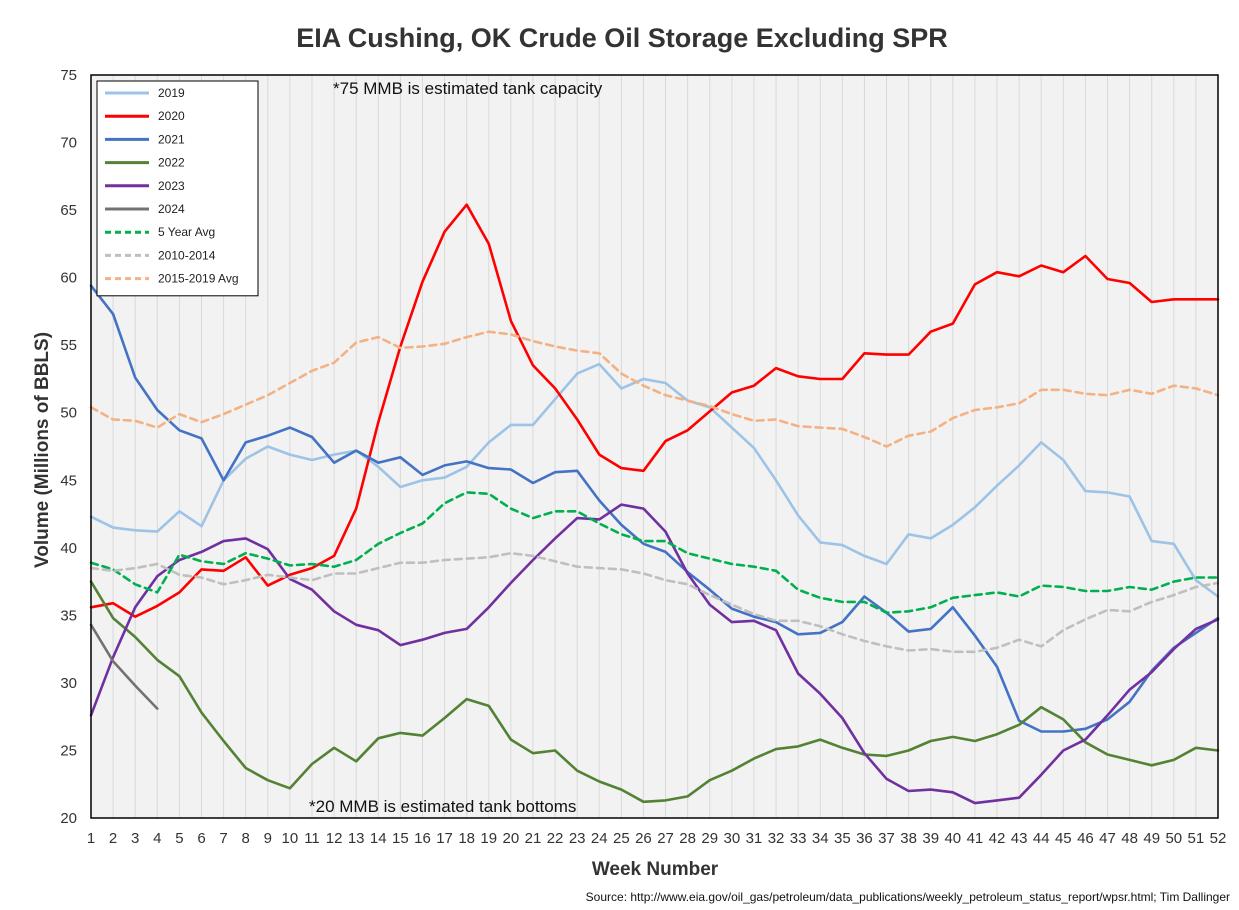 Image resolution: width=1239 pixels, height=910 pixels. I want to click on x-tick-label: 34, so click(820, 838).